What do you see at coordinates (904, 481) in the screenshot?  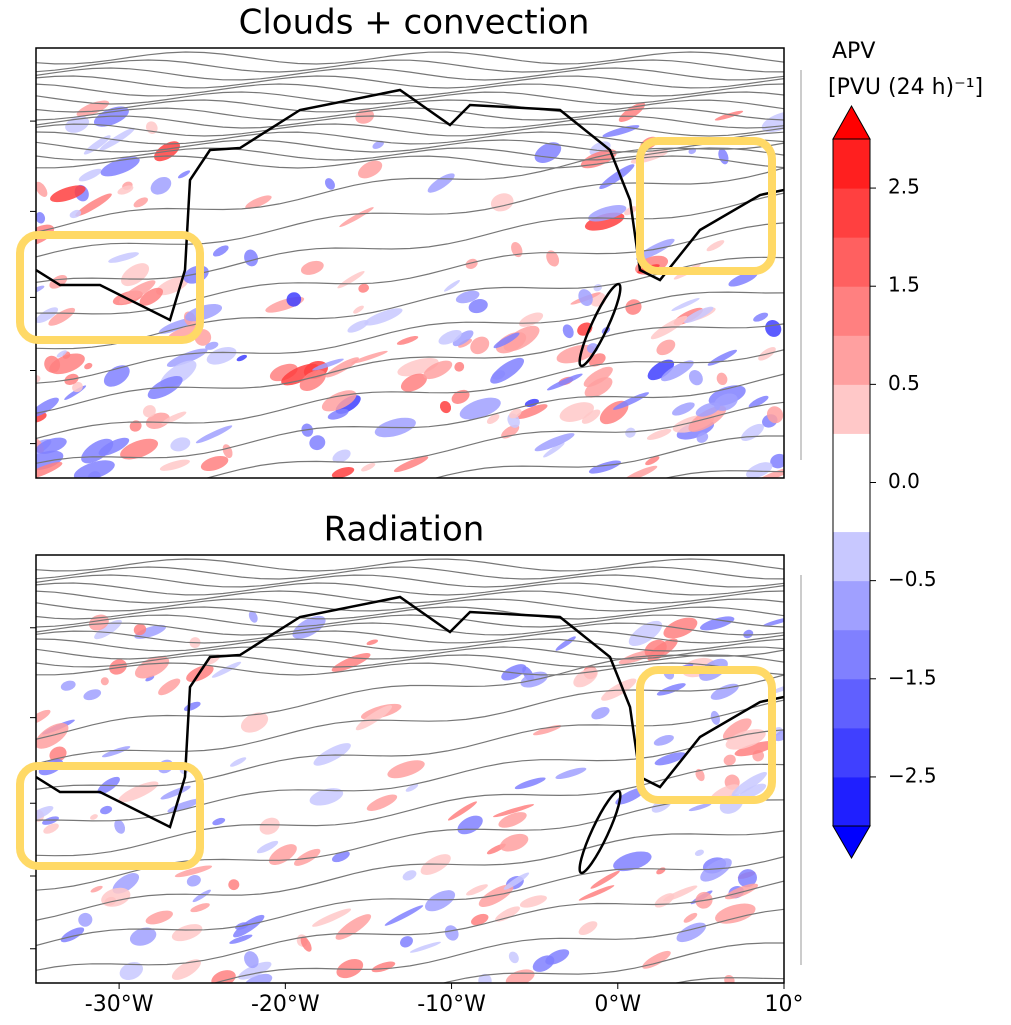 I see `colorbar-tick-label: 0.0` at bounding box center [904, 481].